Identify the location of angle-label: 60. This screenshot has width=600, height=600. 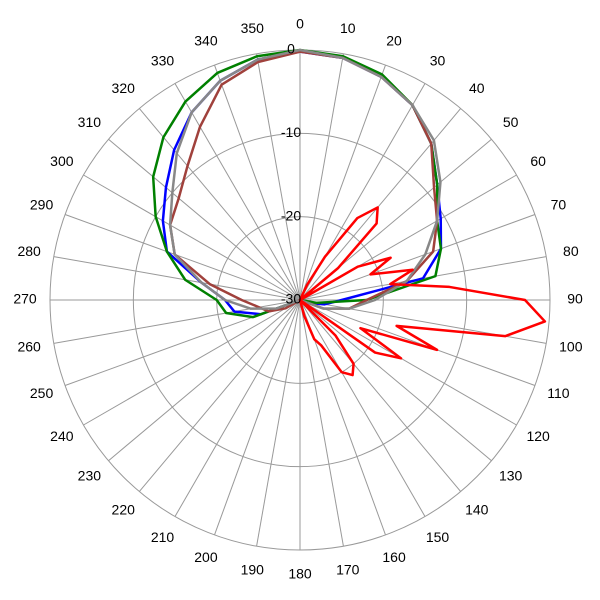
(538, 161).